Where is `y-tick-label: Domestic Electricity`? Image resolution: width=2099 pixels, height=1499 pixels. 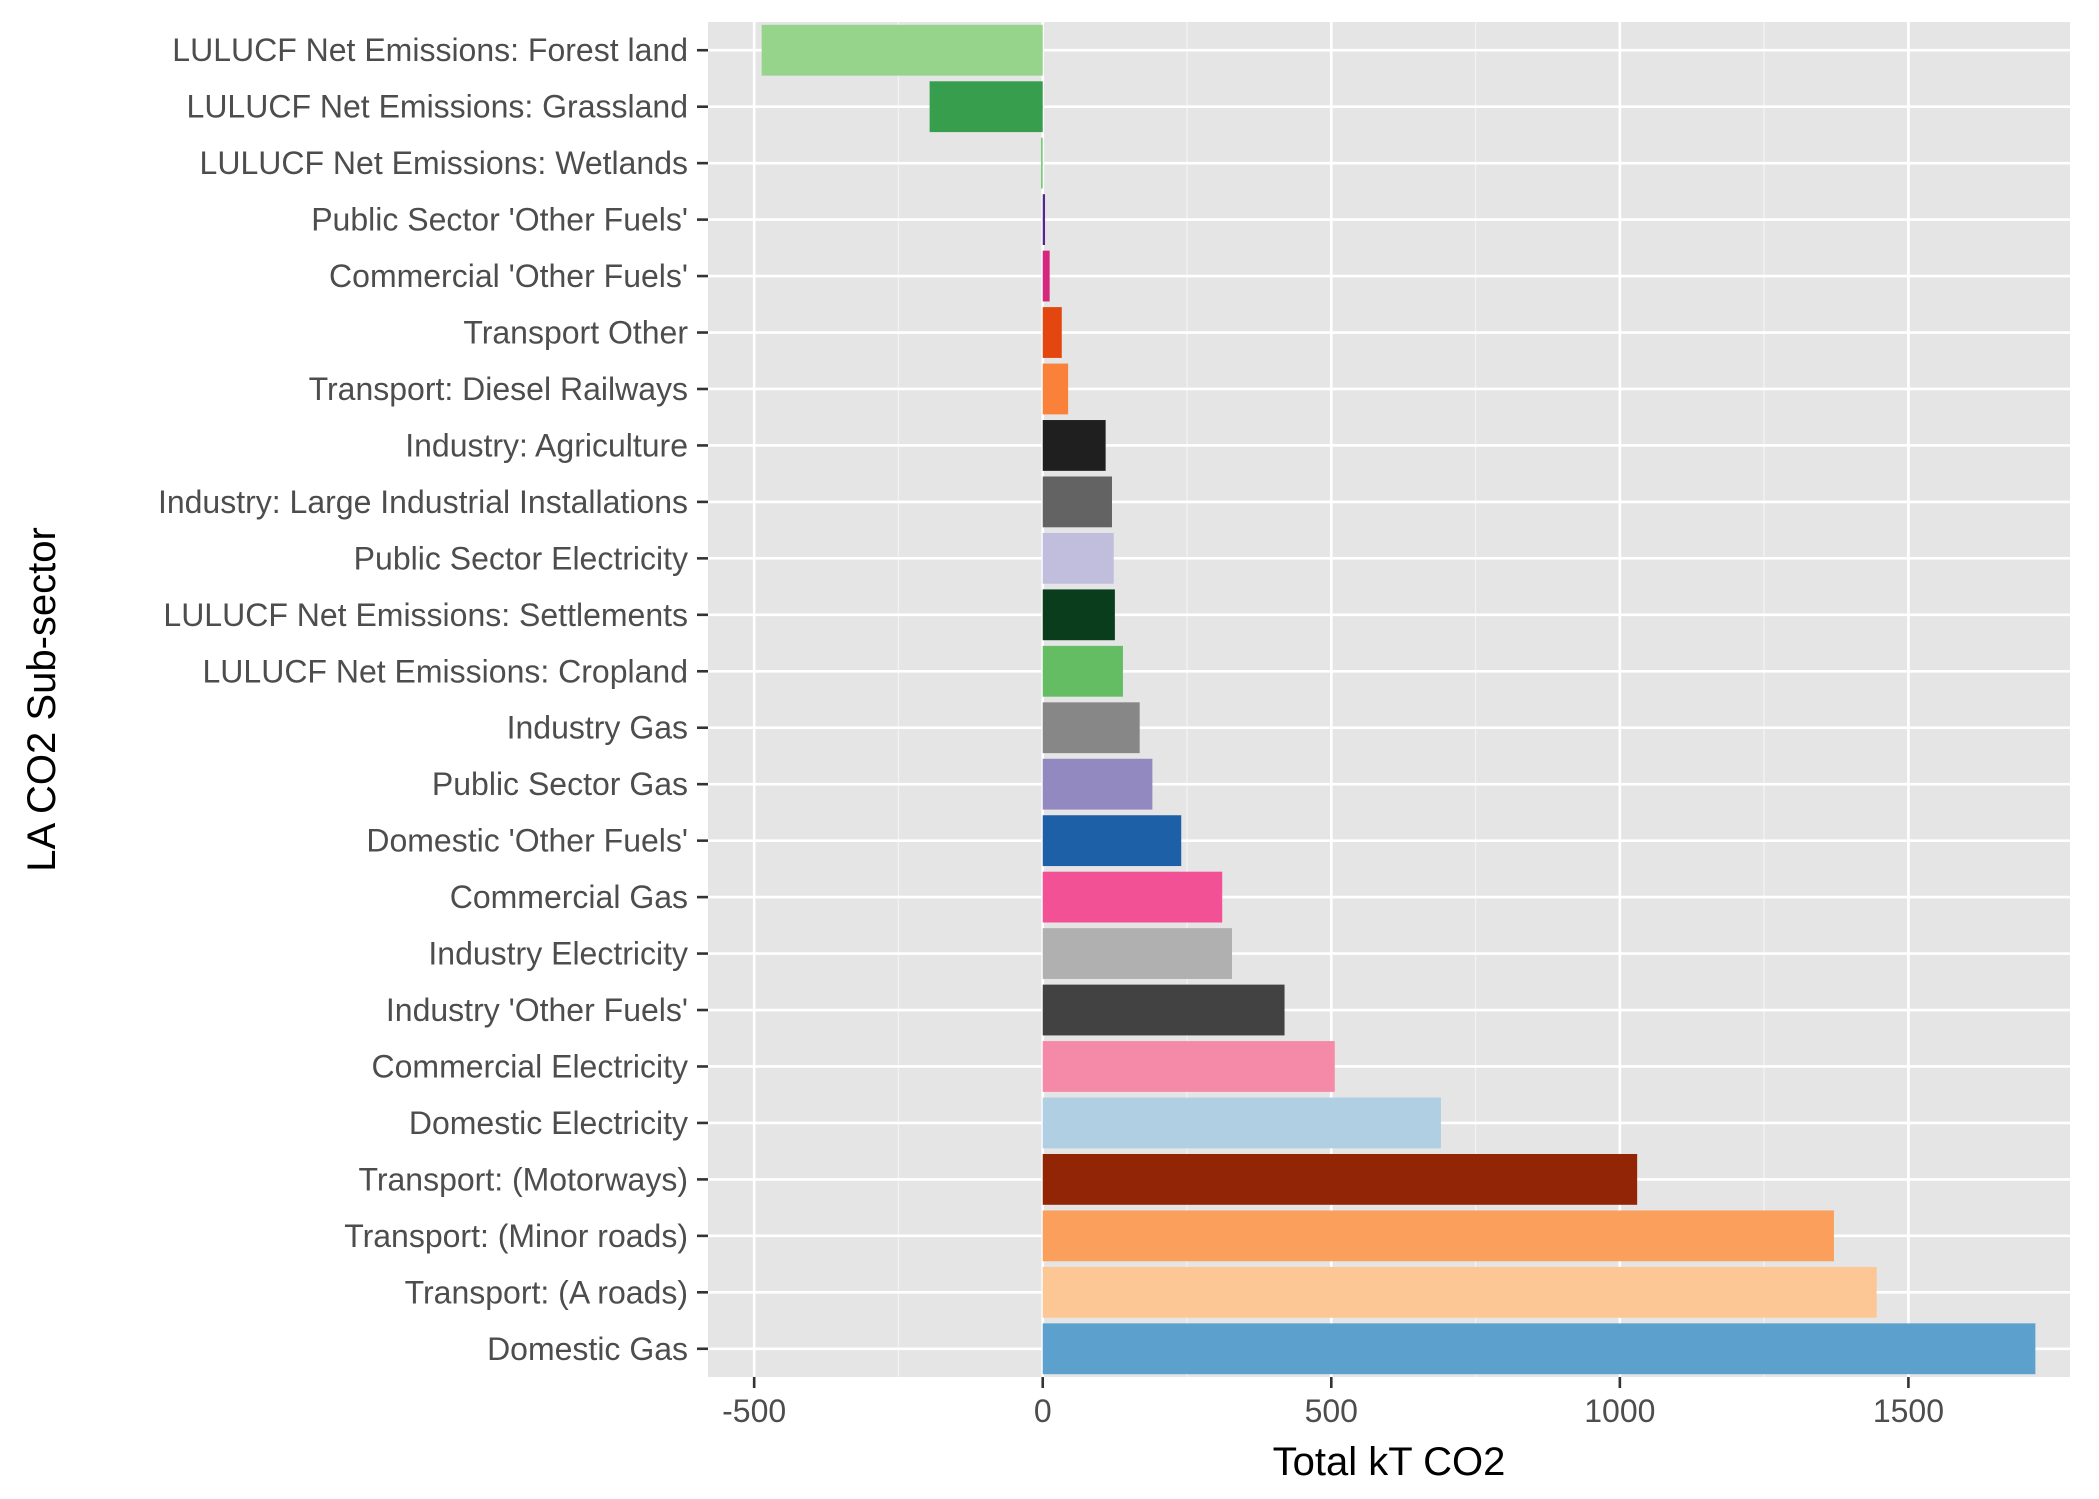
y-tick-label: Domestic Electricity is located at coordinates (548, 1123).